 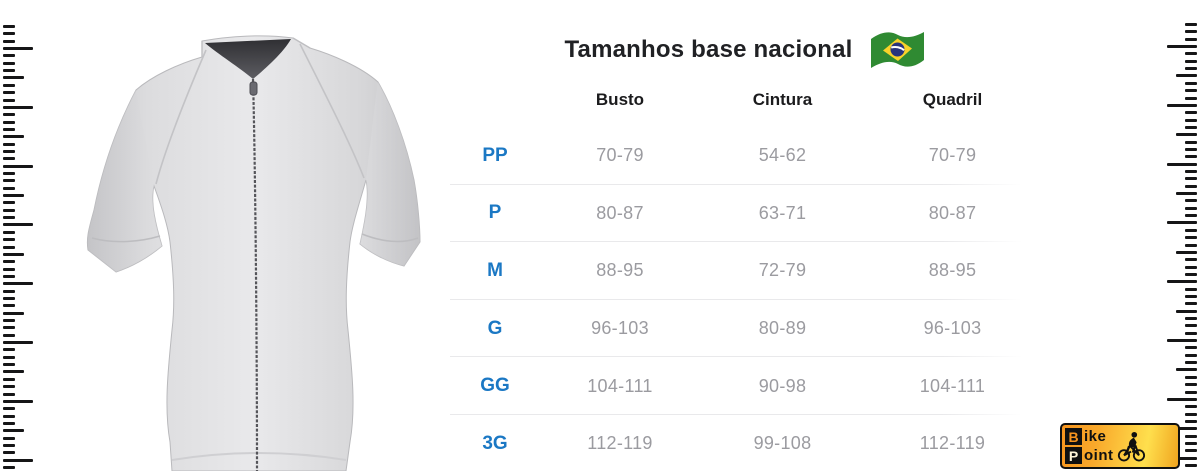 I want to click on size-label: P, so click(x=495, y=213).